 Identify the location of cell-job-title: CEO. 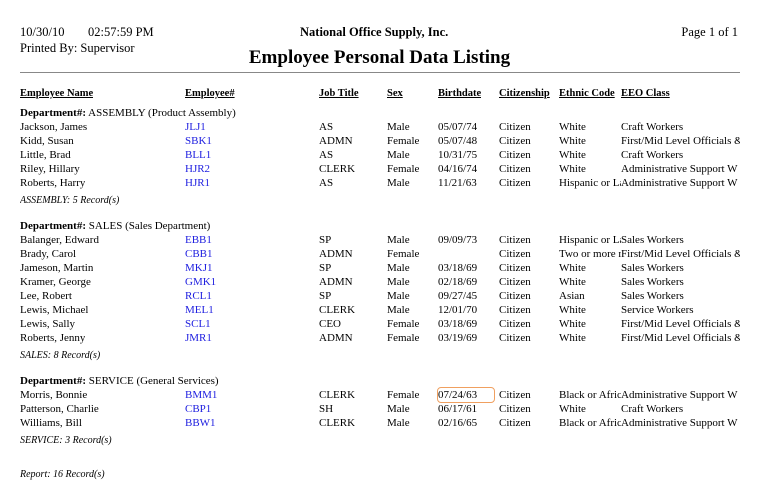
(330, 324).